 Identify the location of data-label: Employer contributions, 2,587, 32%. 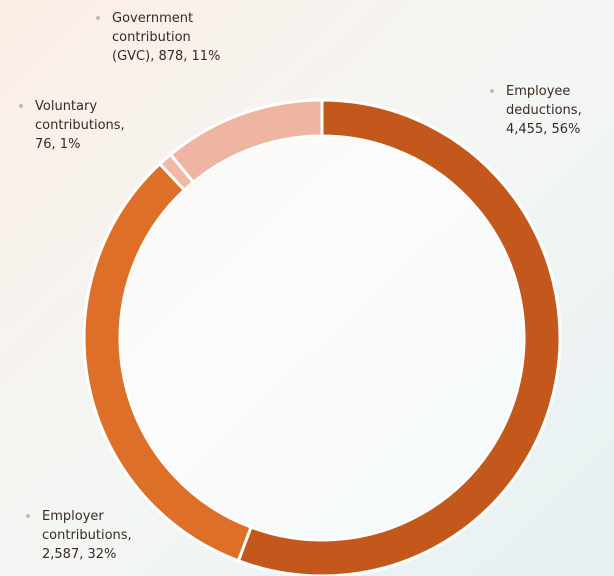
(87, 535).